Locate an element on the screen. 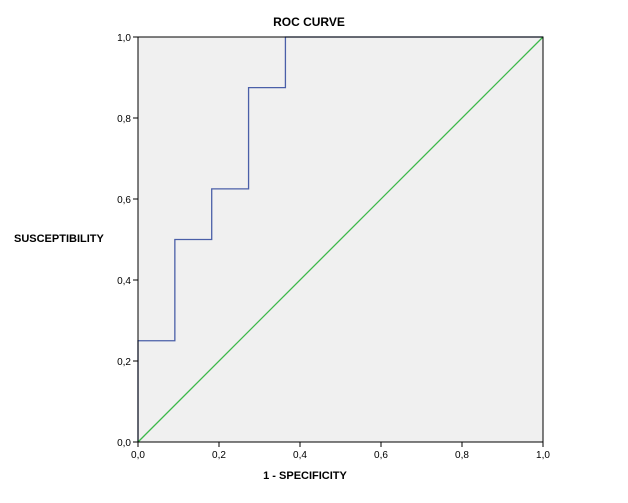 The image size is (628, 503). x-tick-label: 1,0 is located at coordinates (543, 455).